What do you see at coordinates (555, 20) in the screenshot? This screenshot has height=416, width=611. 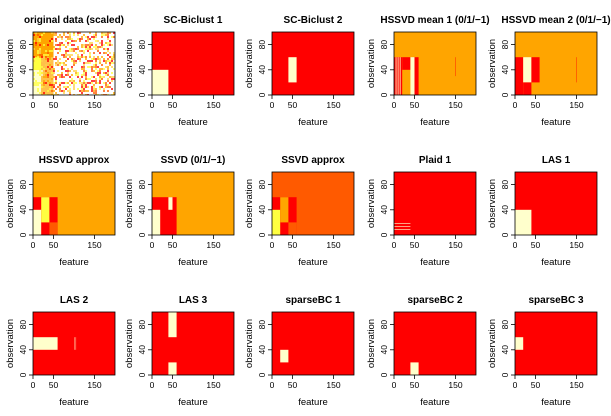 I see `panel-title: HSSVD mean 2 (0/1/−1)` at bounding box center [555, 20].